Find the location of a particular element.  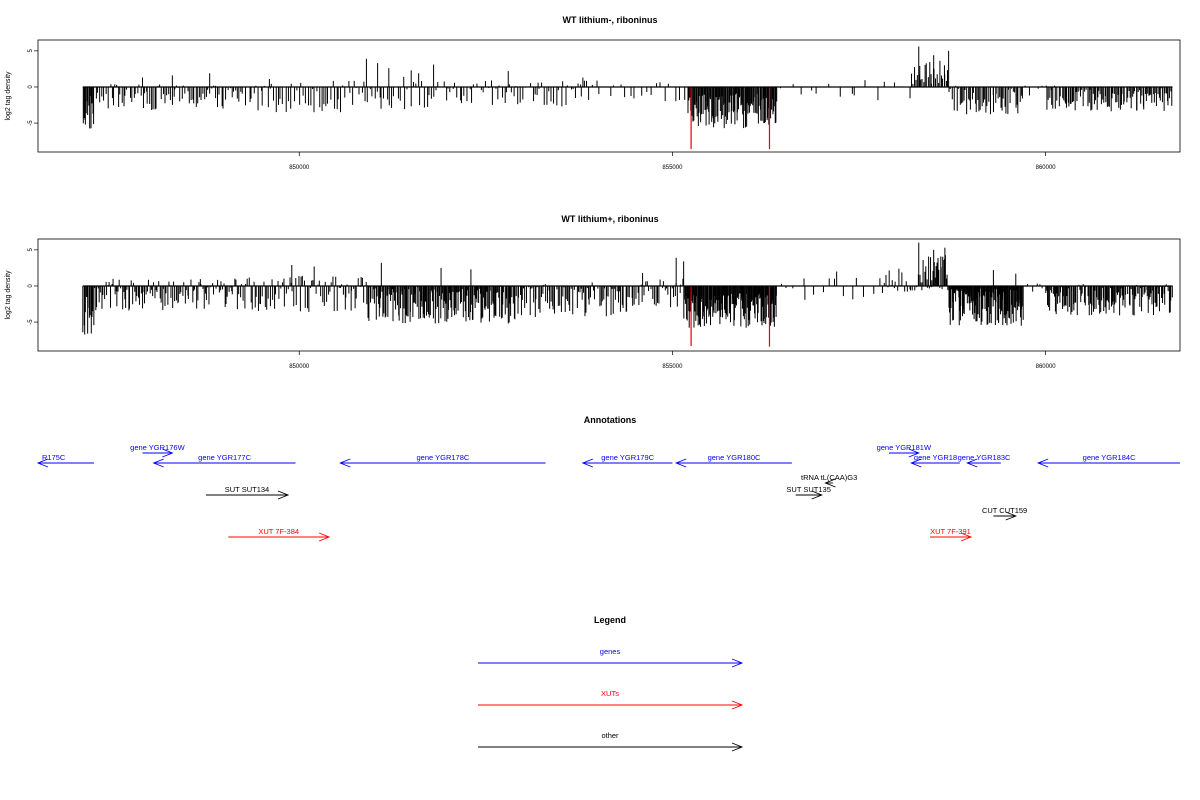

feature-gene: gene YGR179C is located at coordinates (627, 460).